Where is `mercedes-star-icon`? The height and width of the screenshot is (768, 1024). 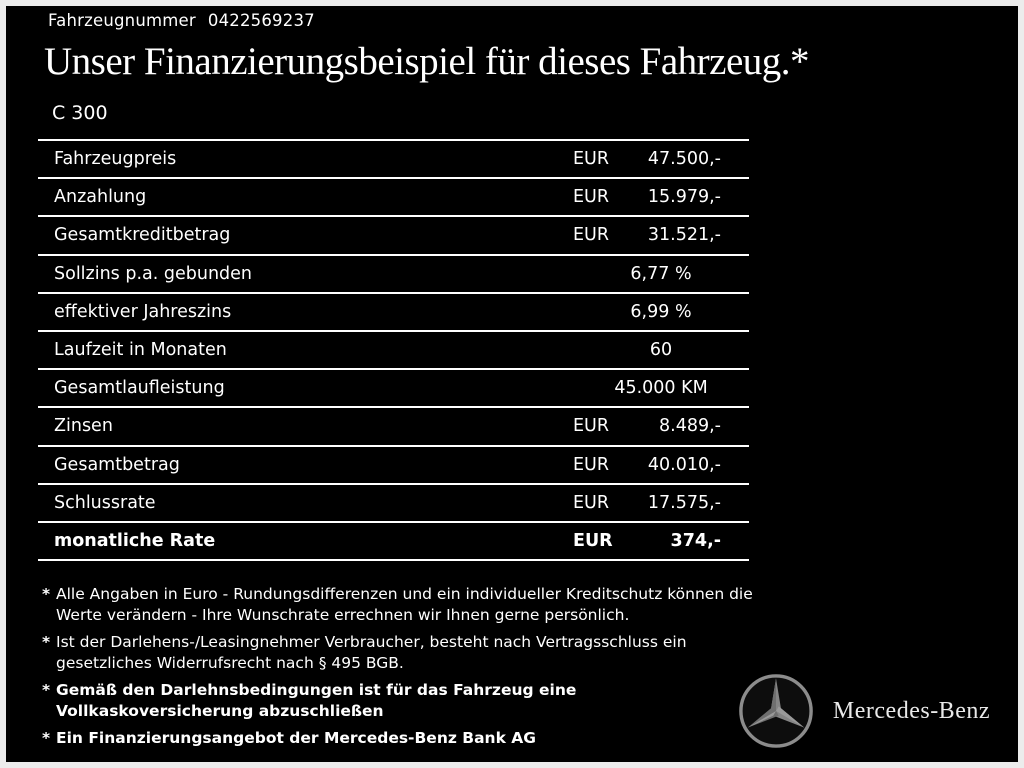 mercedes-star-icon is located at coordinates (776, 711).